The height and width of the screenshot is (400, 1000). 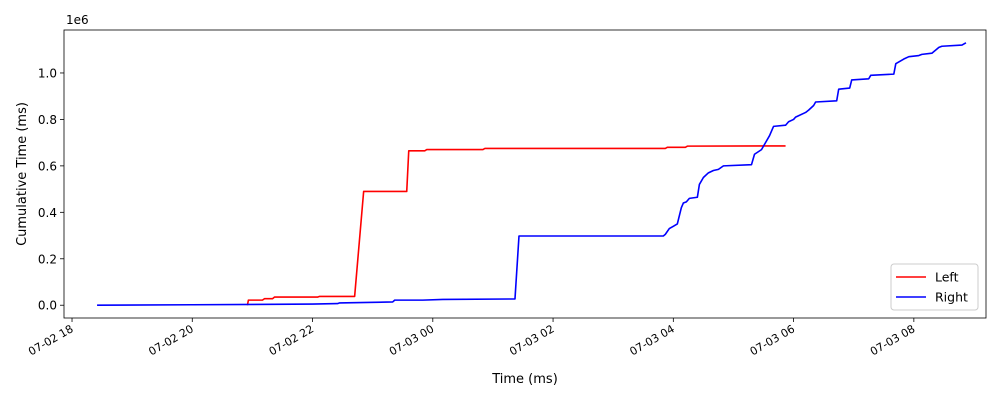 I want to click on legend-label-right: Right, so click(x=951, y=297).